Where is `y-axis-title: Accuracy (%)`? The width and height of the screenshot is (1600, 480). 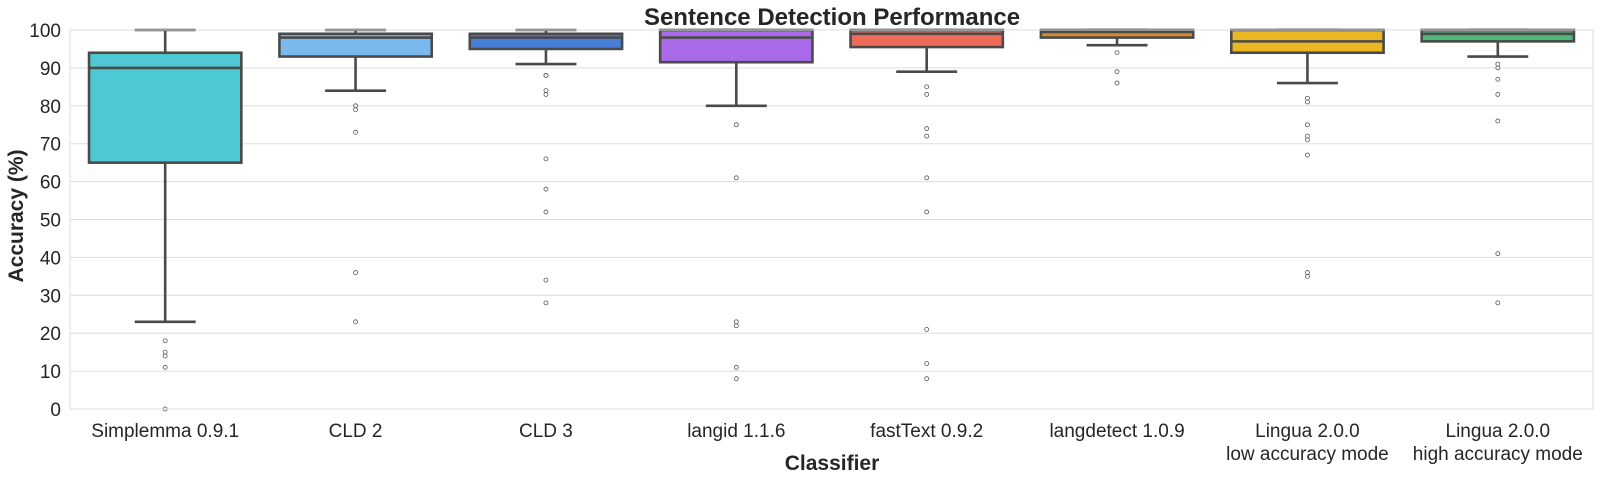
y-axis-title: Accuracy (%) is located at coordinates (16, 215).